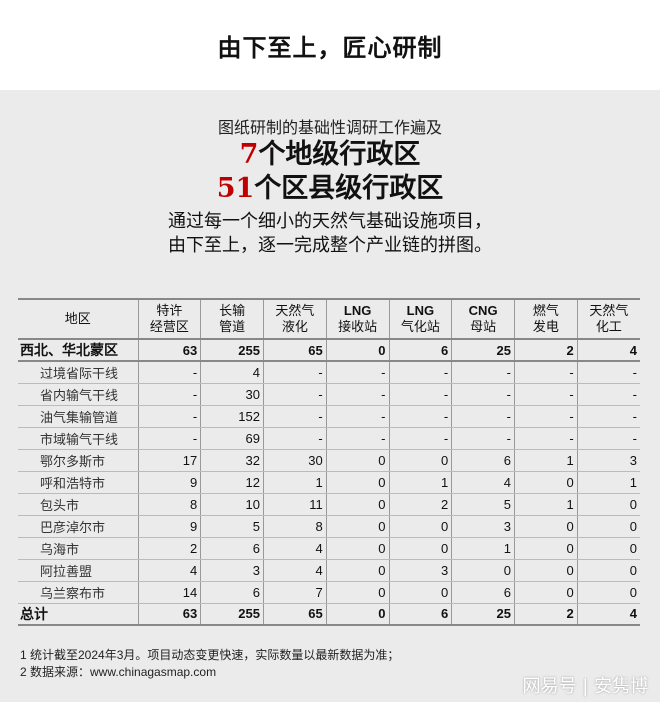 This screenshot has width=660, height=702. What do you see at coordinates (295, 319) in the screenshot?
I see `column-header: 天然气 液化` at bounding box center [295, 319].